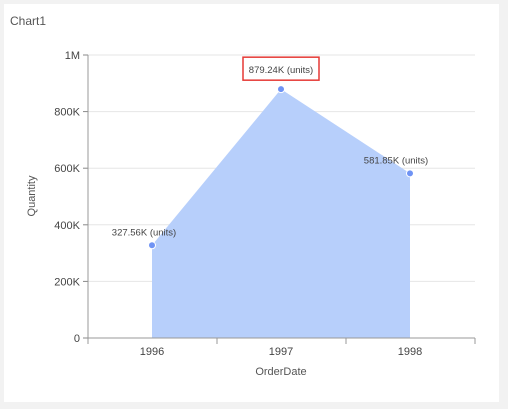  Describe the element at coordinates (144, 232) in the screenshot. I see `data-label: 327.56K (units)` at that location.